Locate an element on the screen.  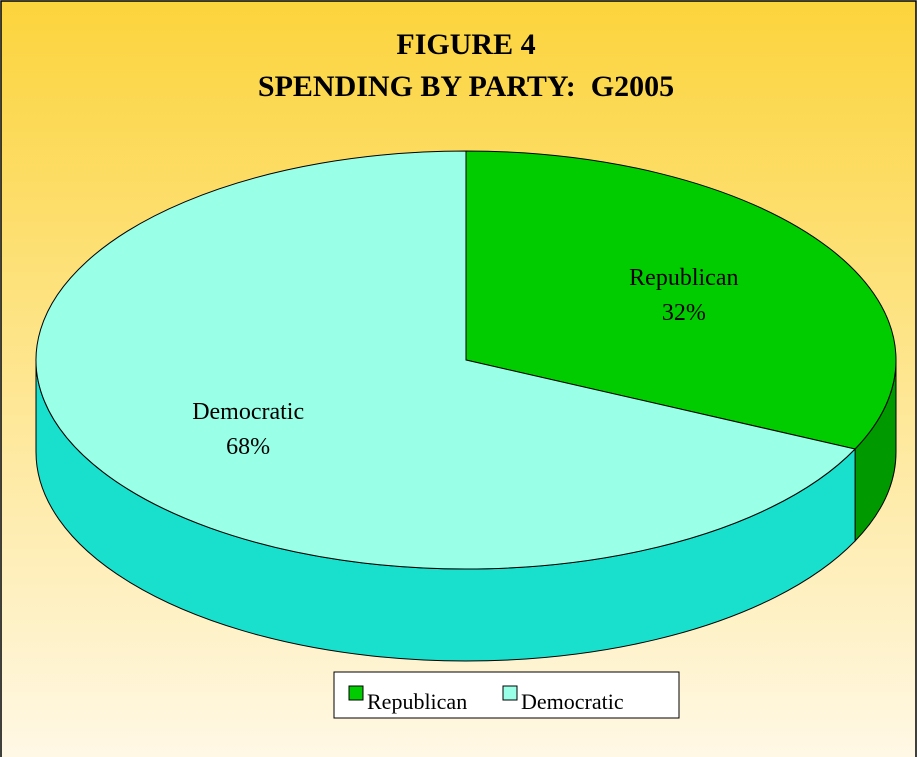
legend-label: Republican is located at coordinates (417, 701).